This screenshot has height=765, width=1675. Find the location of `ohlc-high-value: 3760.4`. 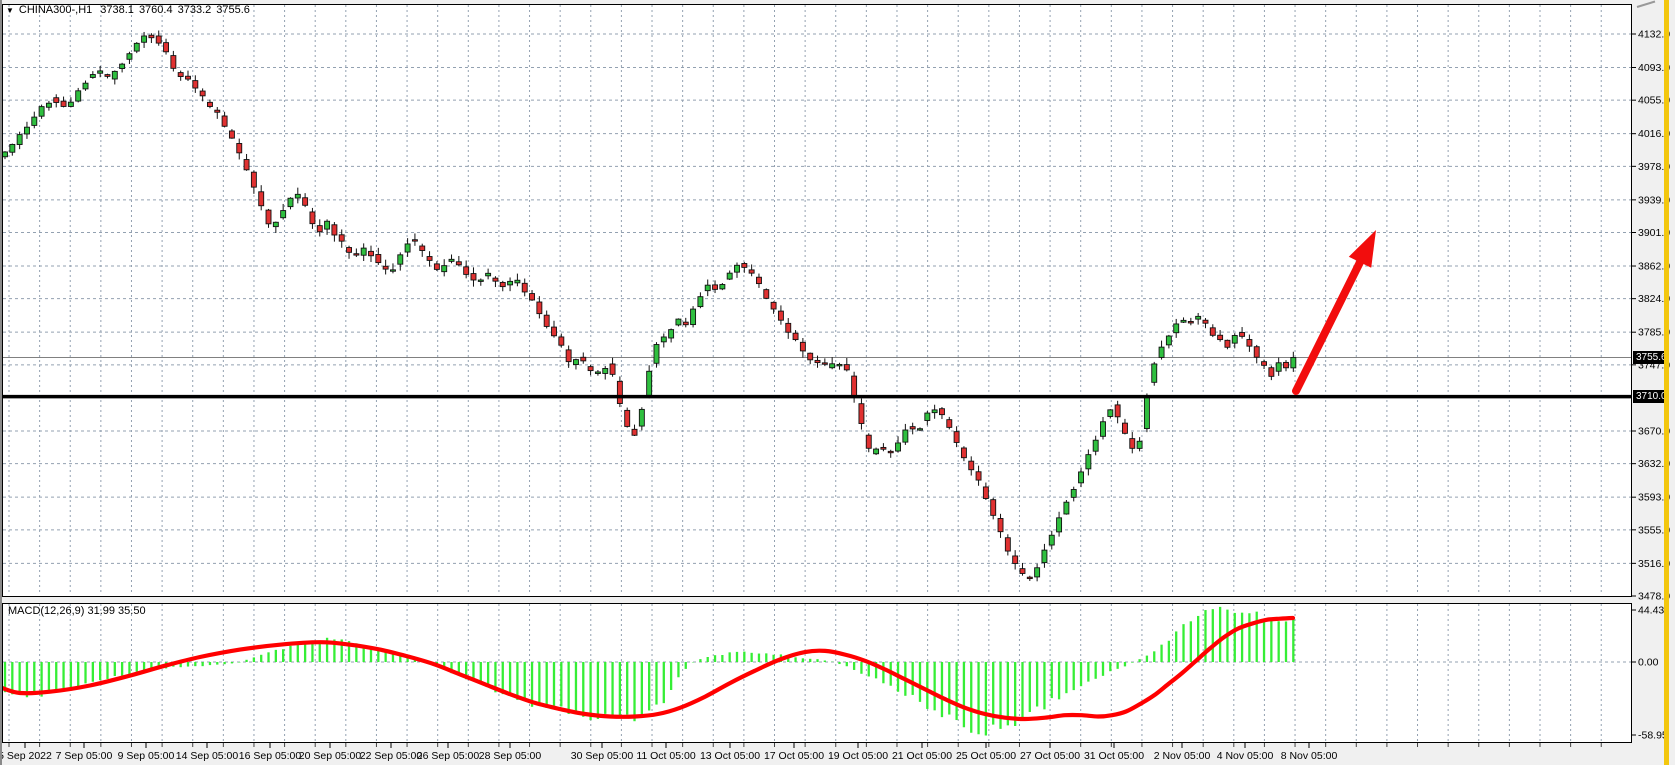

ohlc-high-value: 3760.4 is located at coordinates (155, 10).